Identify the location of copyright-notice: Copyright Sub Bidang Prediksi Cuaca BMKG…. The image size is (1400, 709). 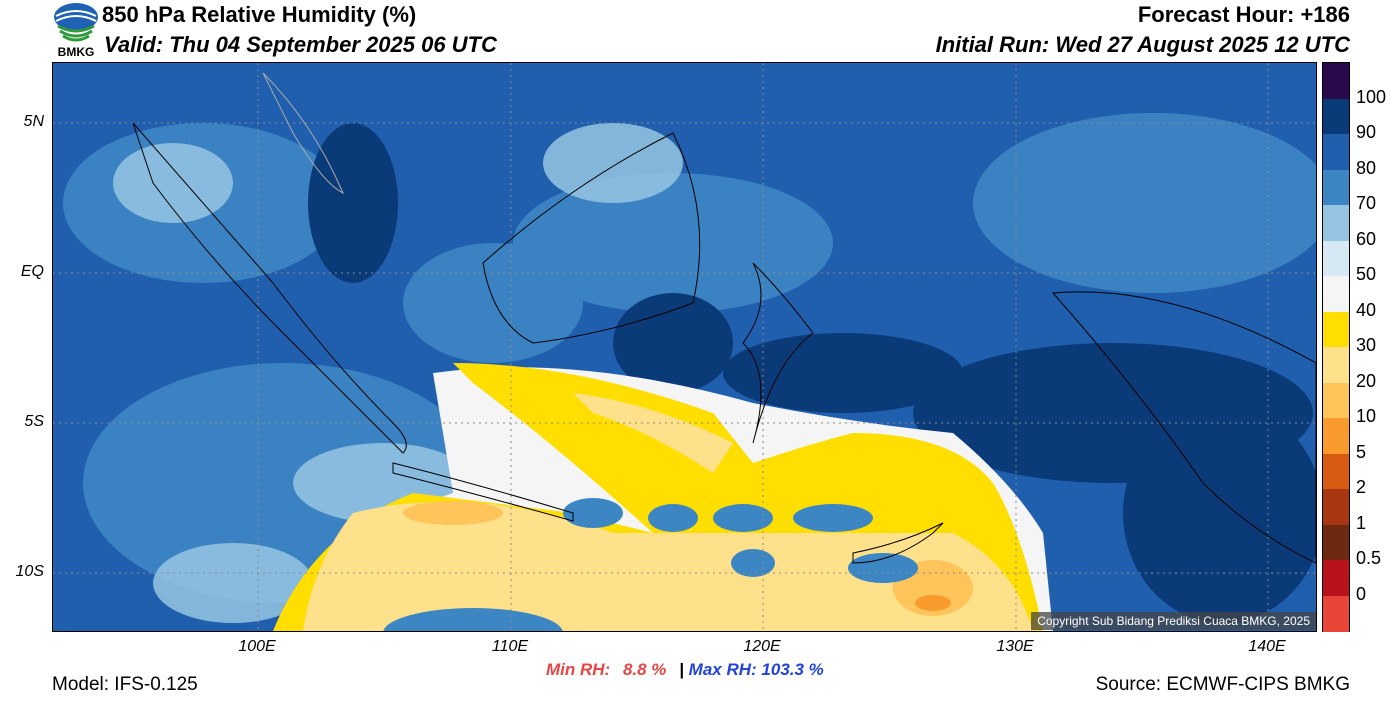
(1173, 621).